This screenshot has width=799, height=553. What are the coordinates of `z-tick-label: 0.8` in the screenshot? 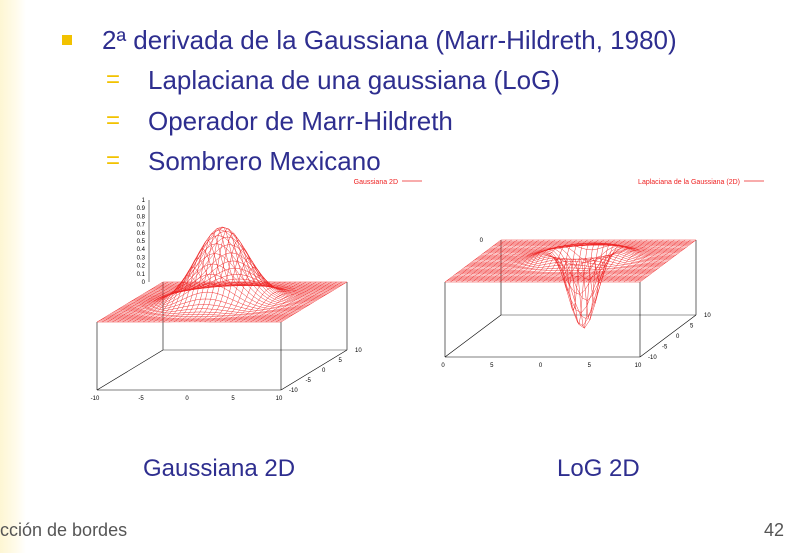 It's located at (141, 217).